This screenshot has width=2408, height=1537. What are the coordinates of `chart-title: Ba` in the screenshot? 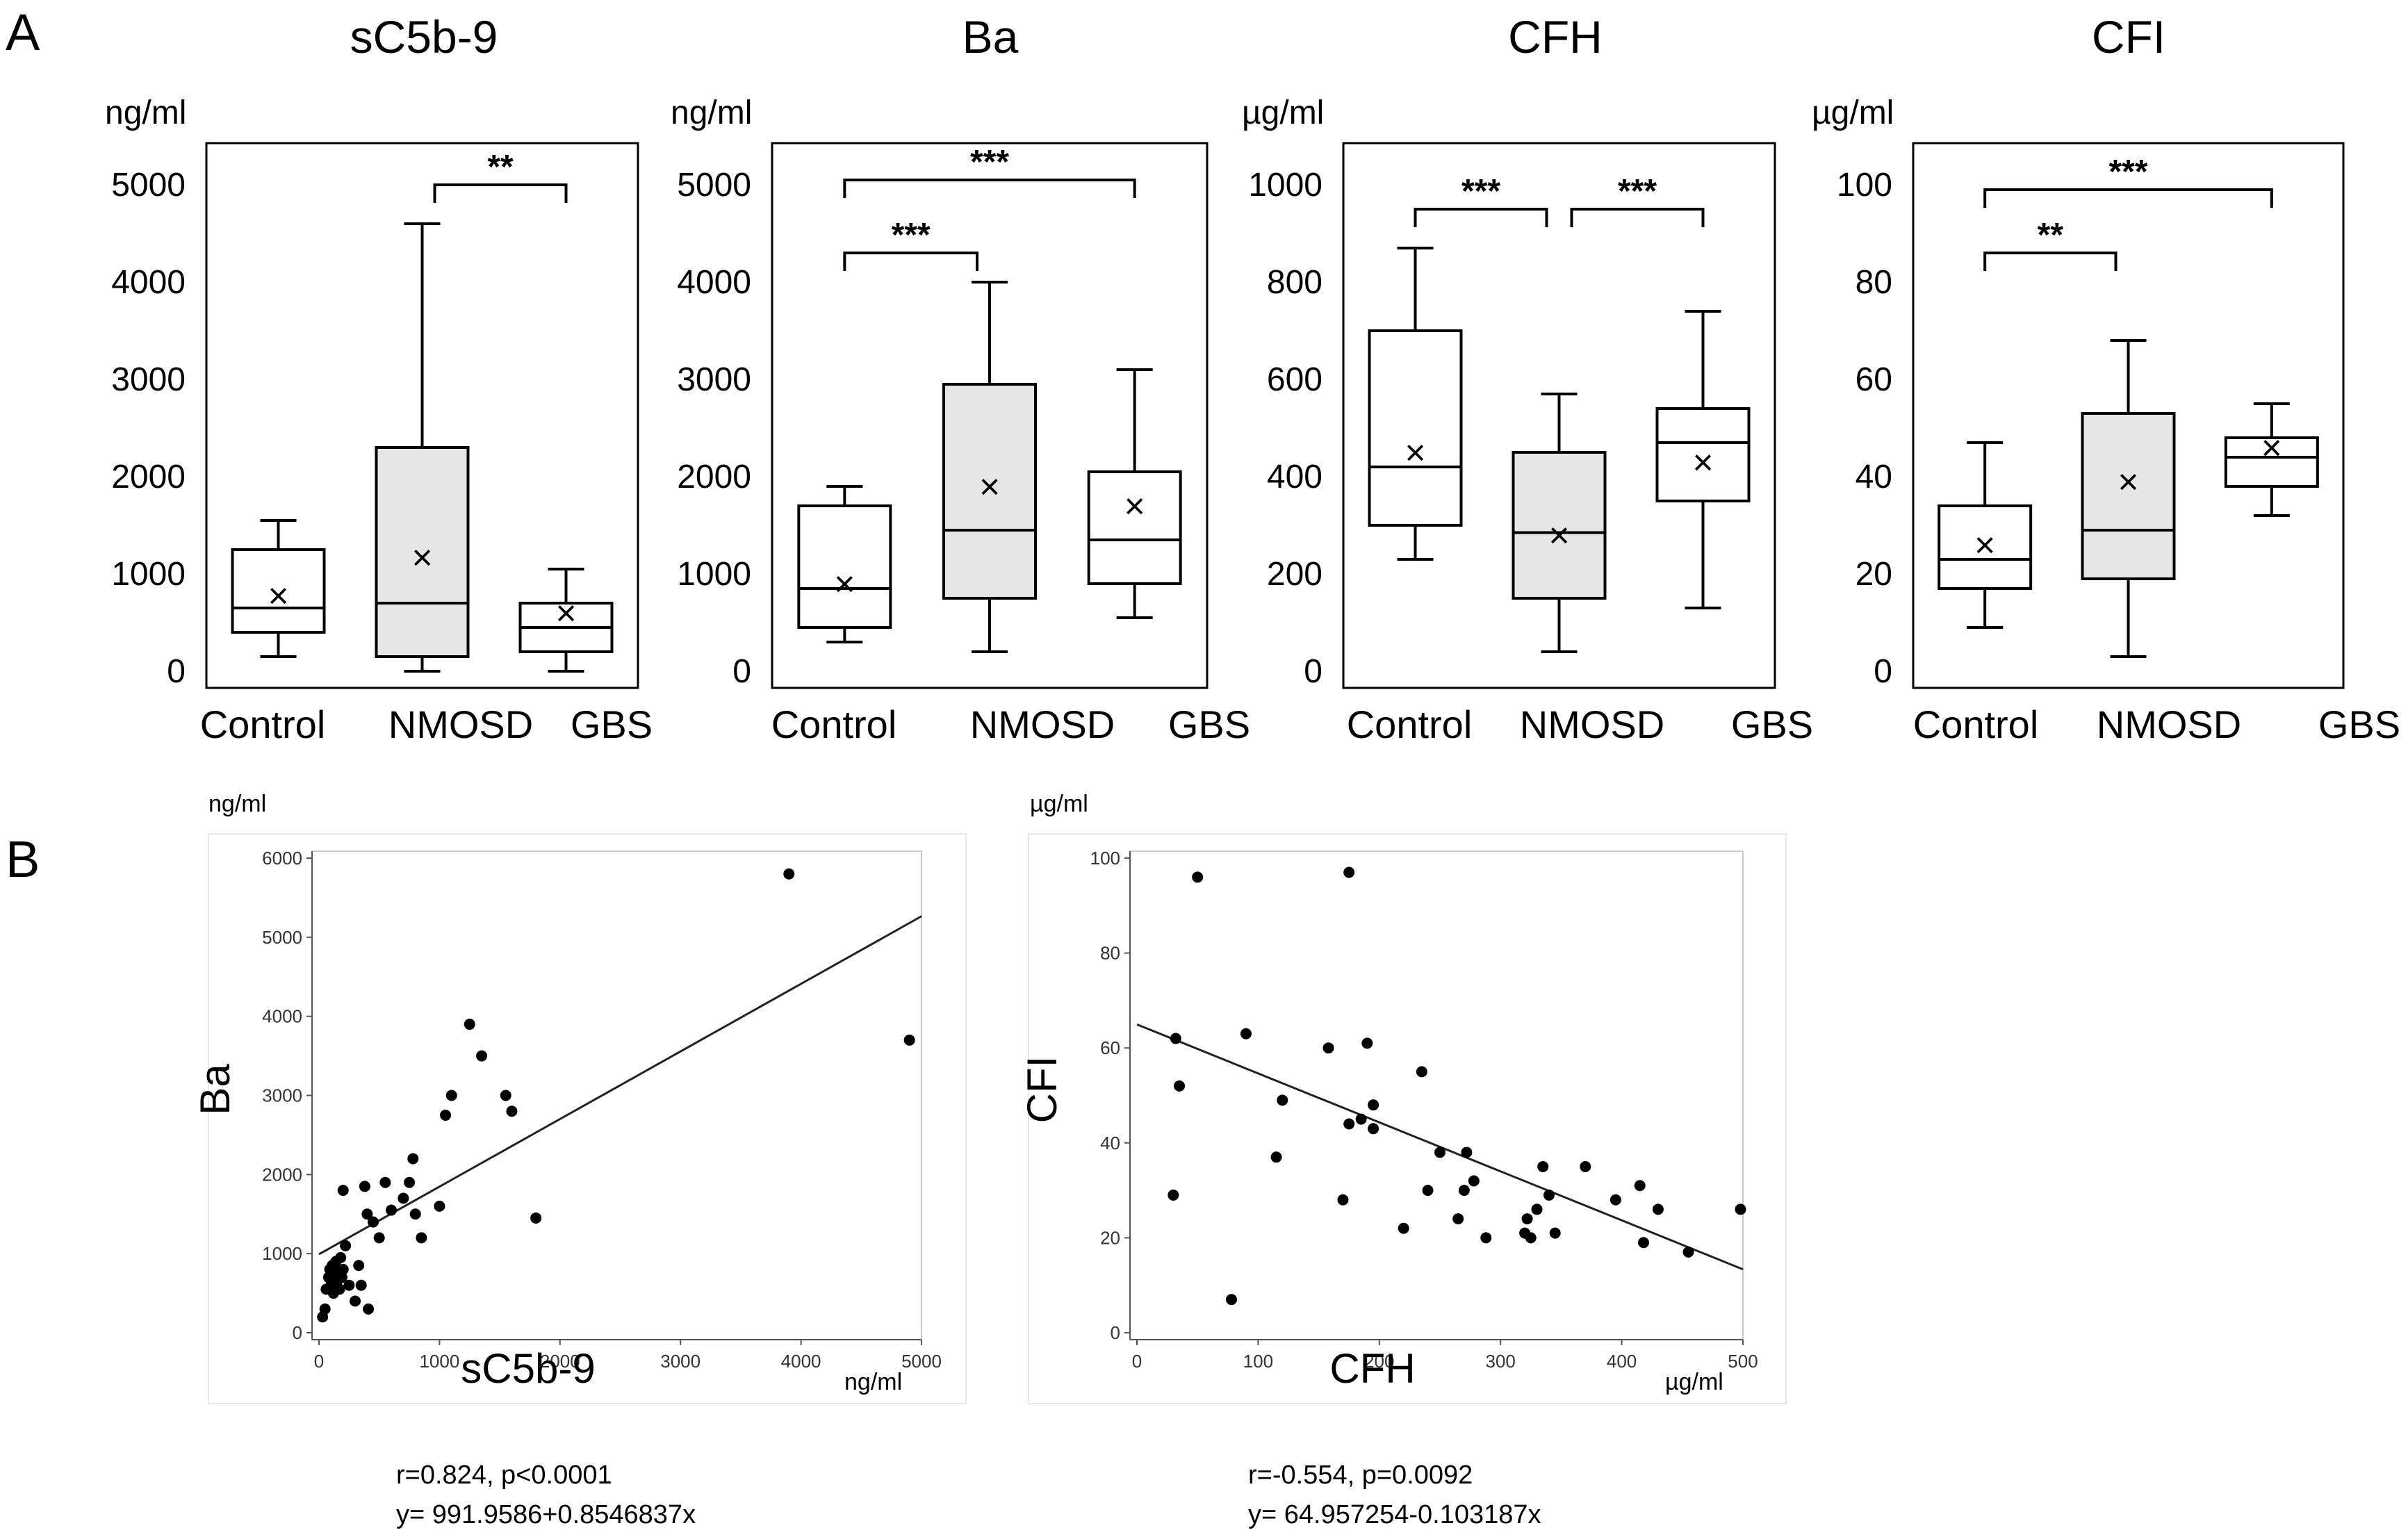 It's located at (991, 37).